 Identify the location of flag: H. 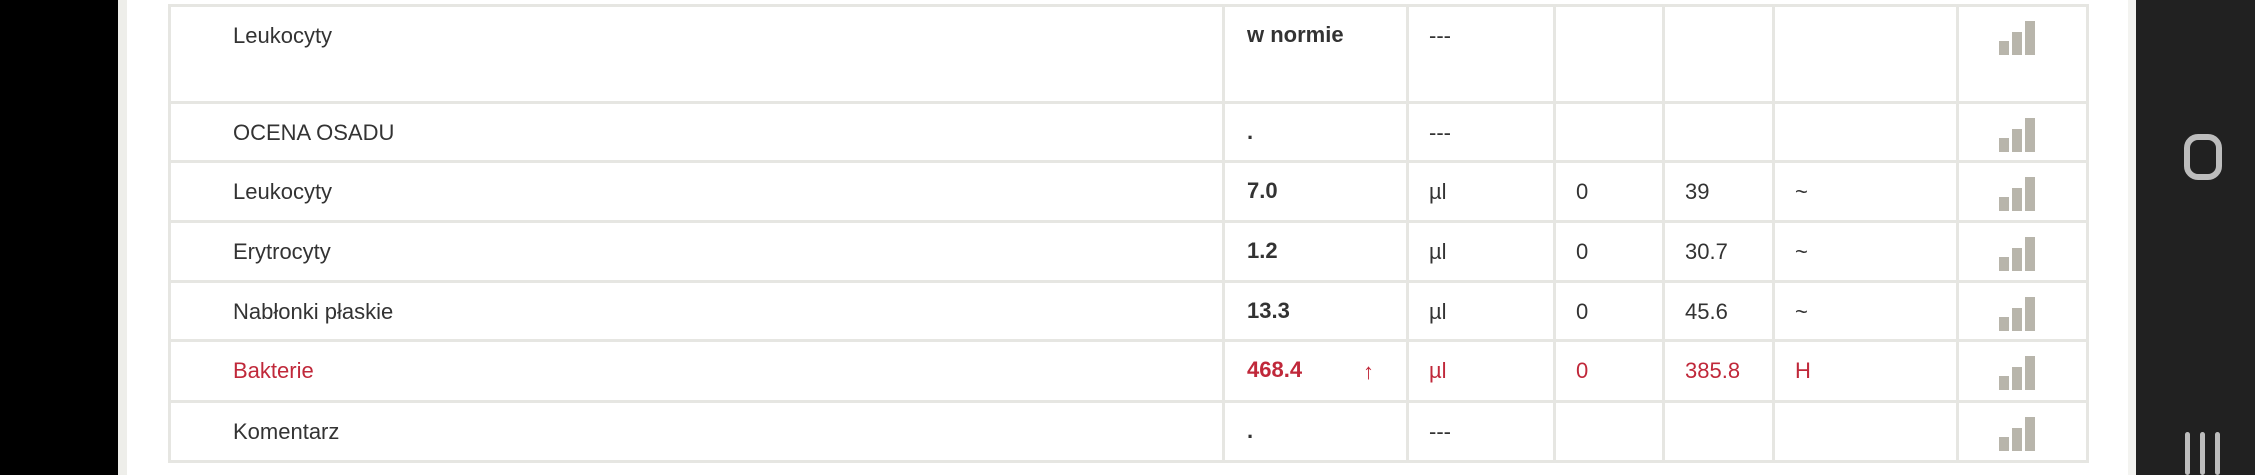
(1865, 371).